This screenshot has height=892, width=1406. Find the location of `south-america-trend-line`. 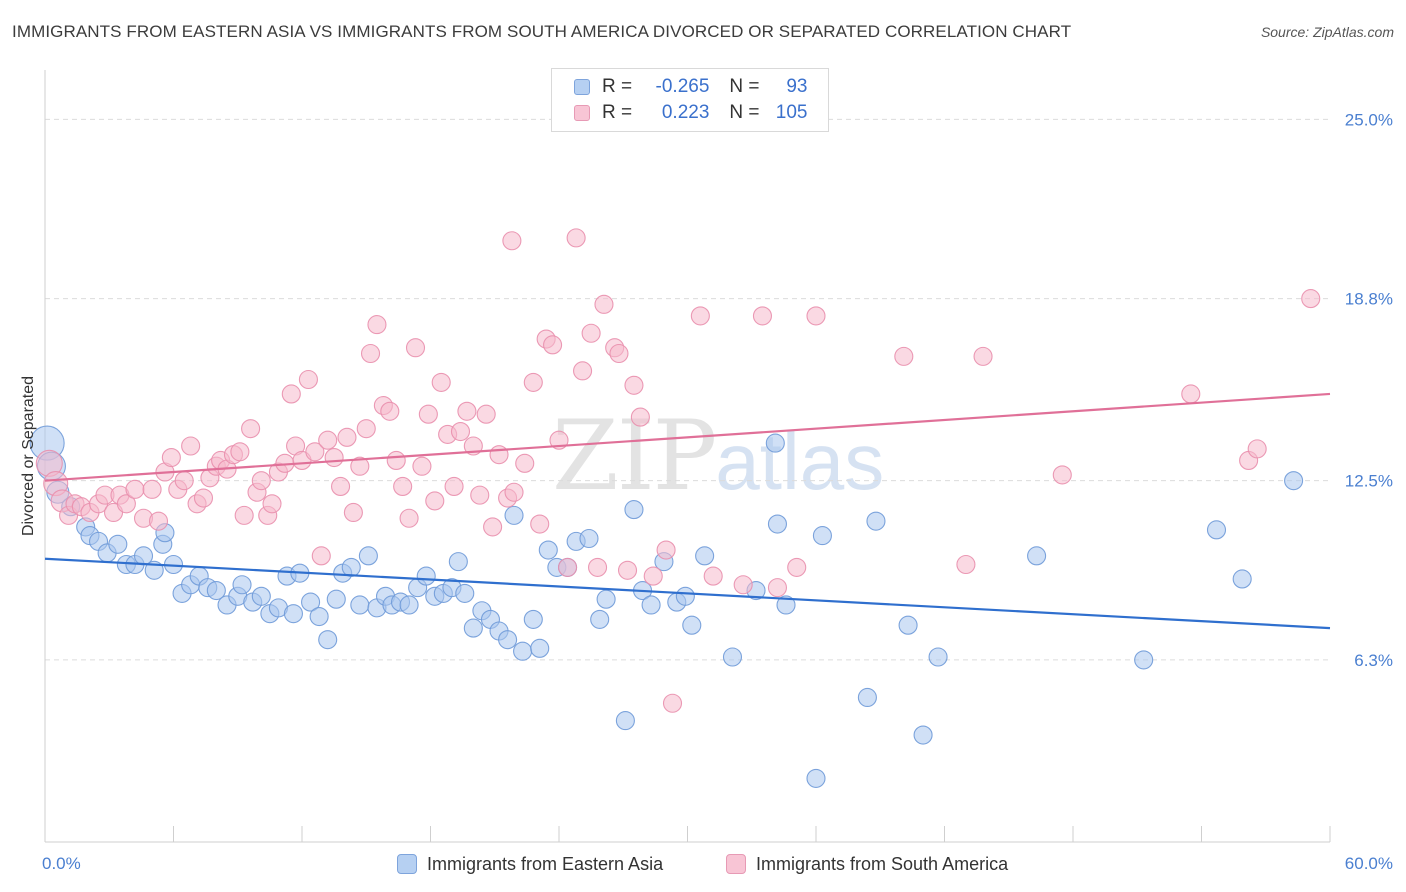

south-america-trend-line is located at coordinates (687, 437).